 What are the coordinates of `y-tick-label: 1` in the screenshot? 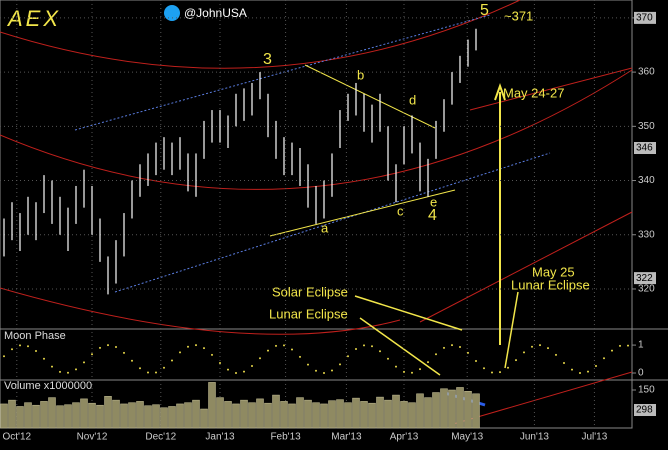 It's located at (641, 345).